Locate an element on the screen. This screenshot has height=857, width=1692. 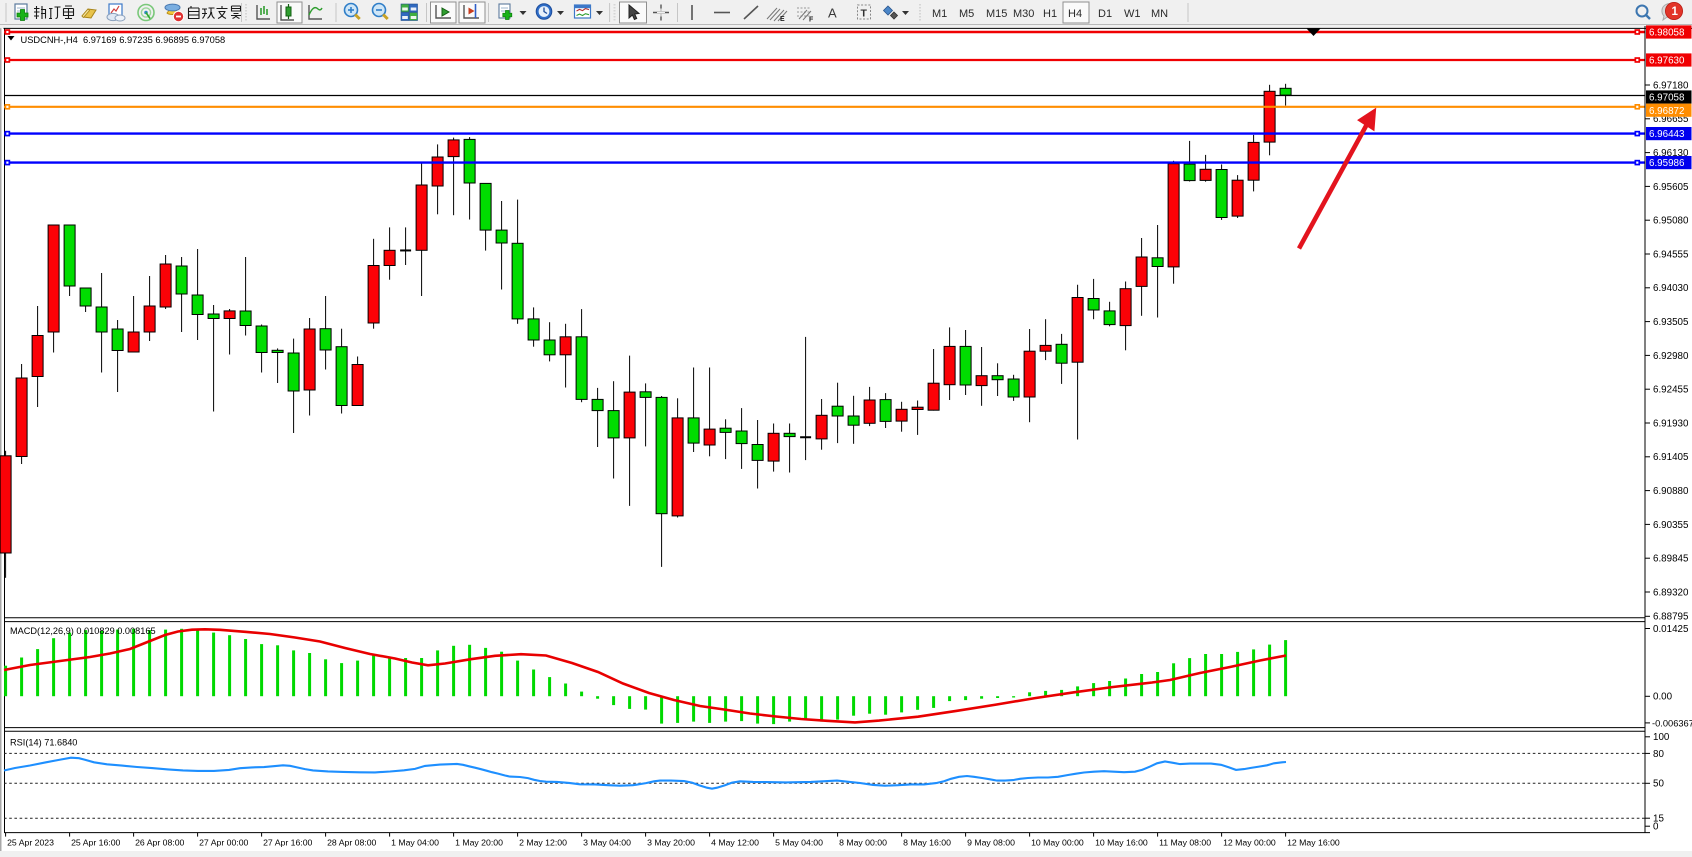
svg-text: H1 is located at coordinates (1050, 14).